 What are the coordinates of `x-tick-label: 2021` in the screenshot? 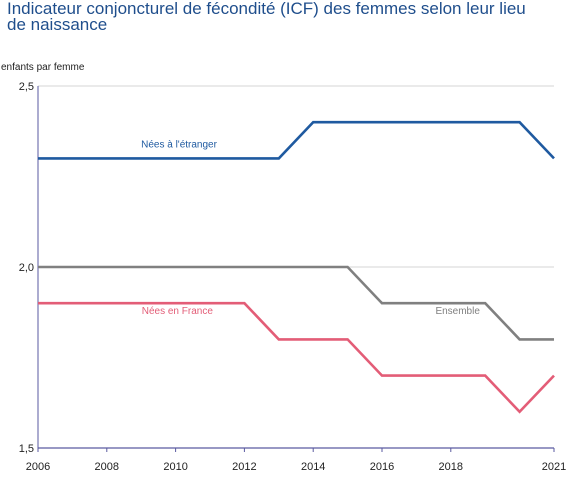 It's located at (554, 467).